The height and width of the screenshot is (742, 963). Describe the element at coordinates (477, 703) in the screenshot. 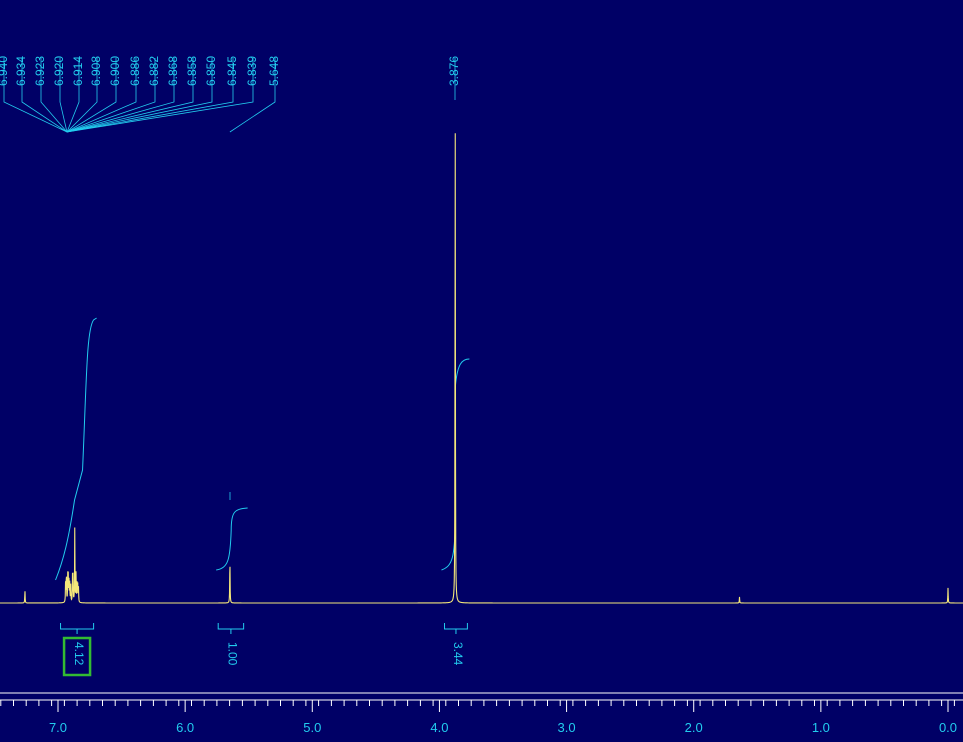

I see `axis-minor-ticks` at that location.